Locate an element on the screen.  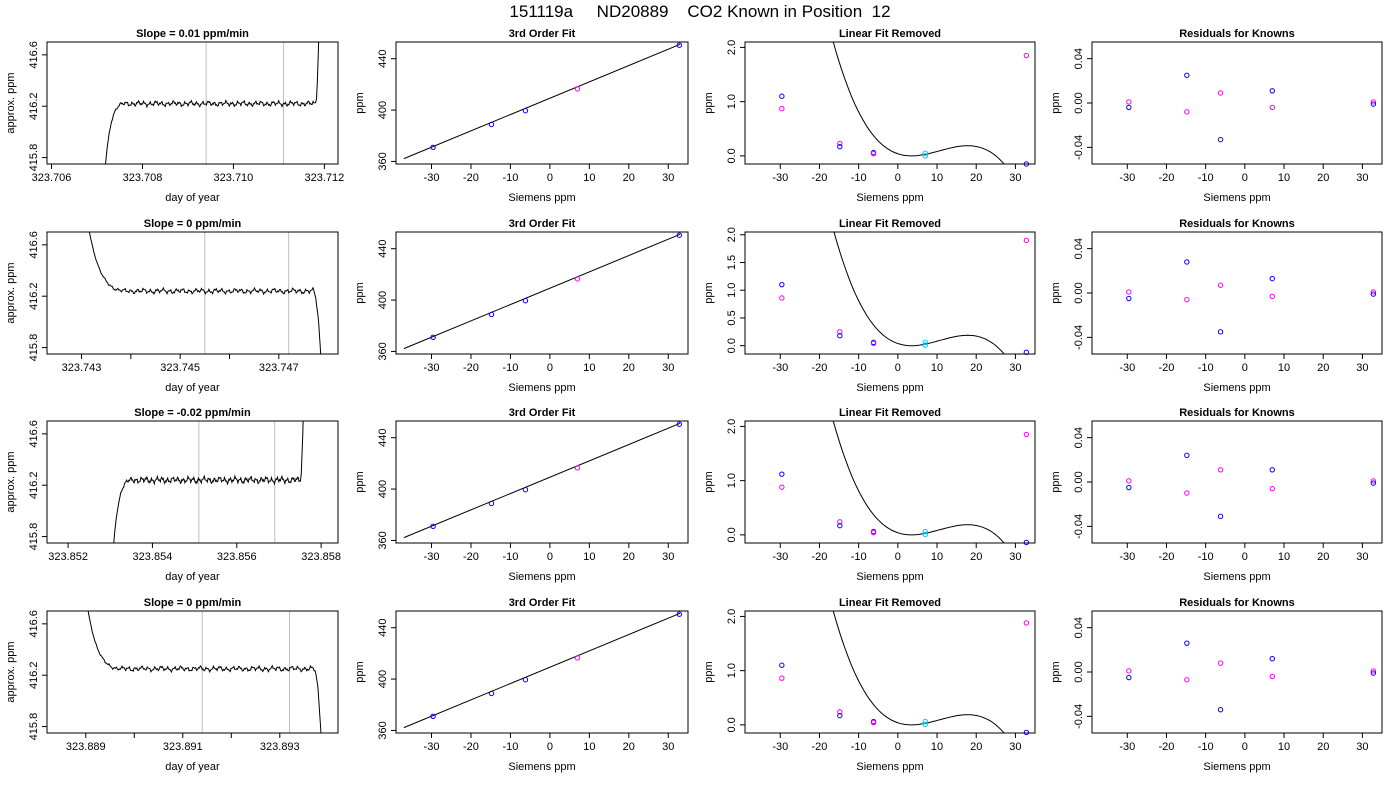
y-tick-label: 416.6 is located at coordinates (34, 55).